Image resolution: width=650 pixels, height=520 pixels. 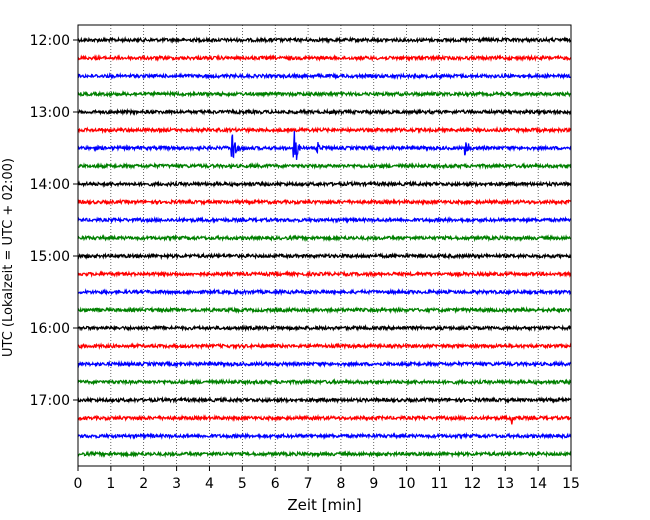 I want to click on x-tick-label-12: 12, so click(x=472, y=484).